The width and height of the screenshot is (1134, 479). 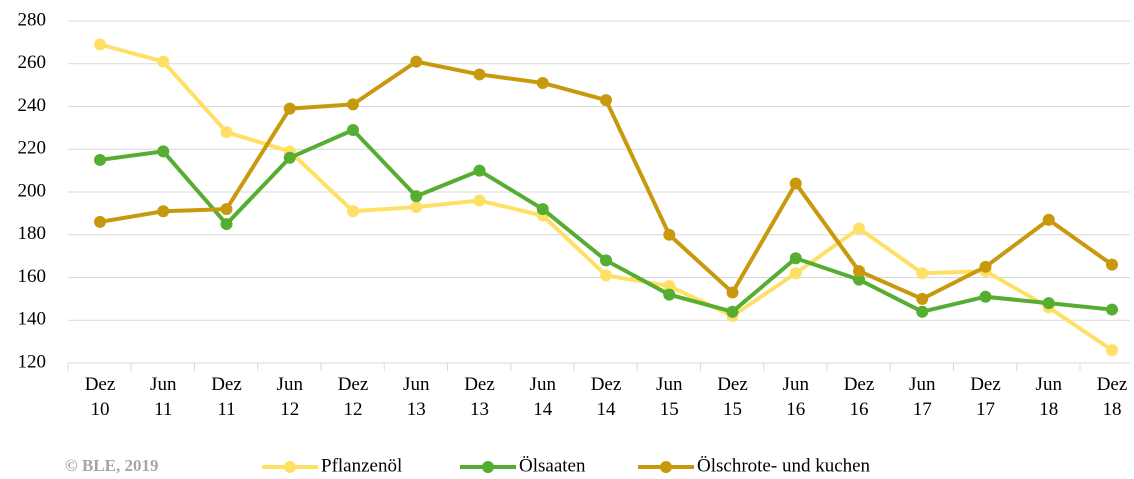 What do you see at coordinates (795, 397) in the screenshot?
I see `x-tick-label: Jun 16` at bounding box center [795, 397].